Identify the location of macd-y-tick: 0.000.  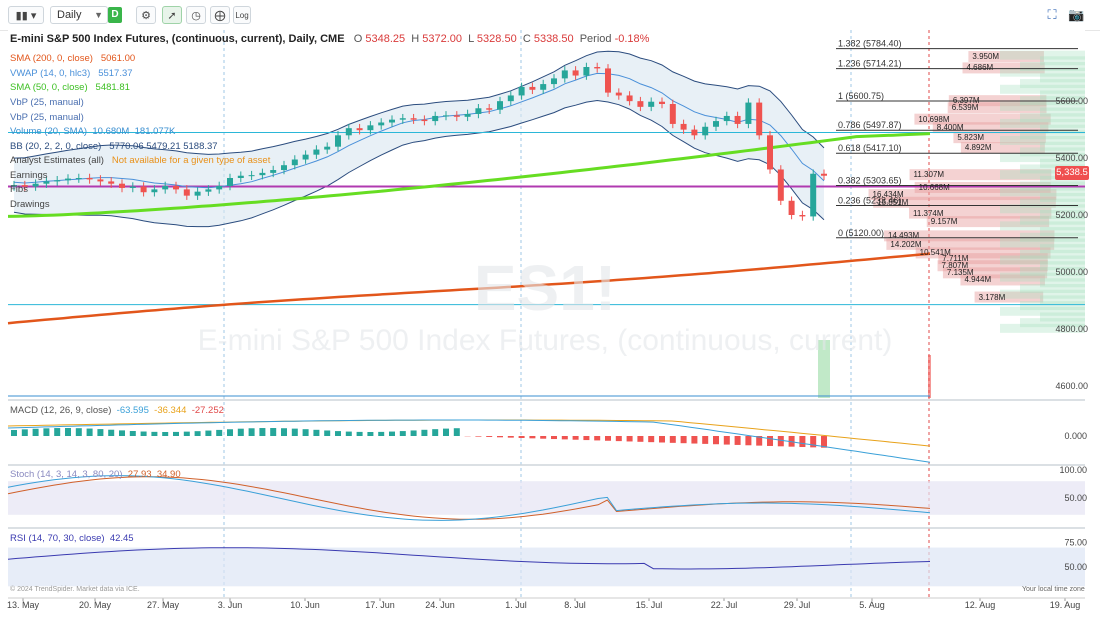
(1075, 436).